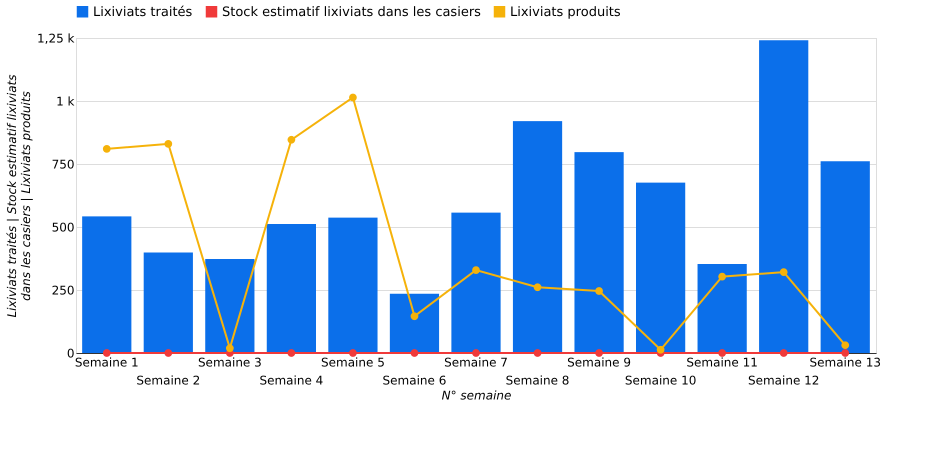 The image size is (944, 454). What do you see at coordinates (476, 363) in the screenshot?
I see `x-tick-label: Semaine 7` at bounding box center [476, 363].